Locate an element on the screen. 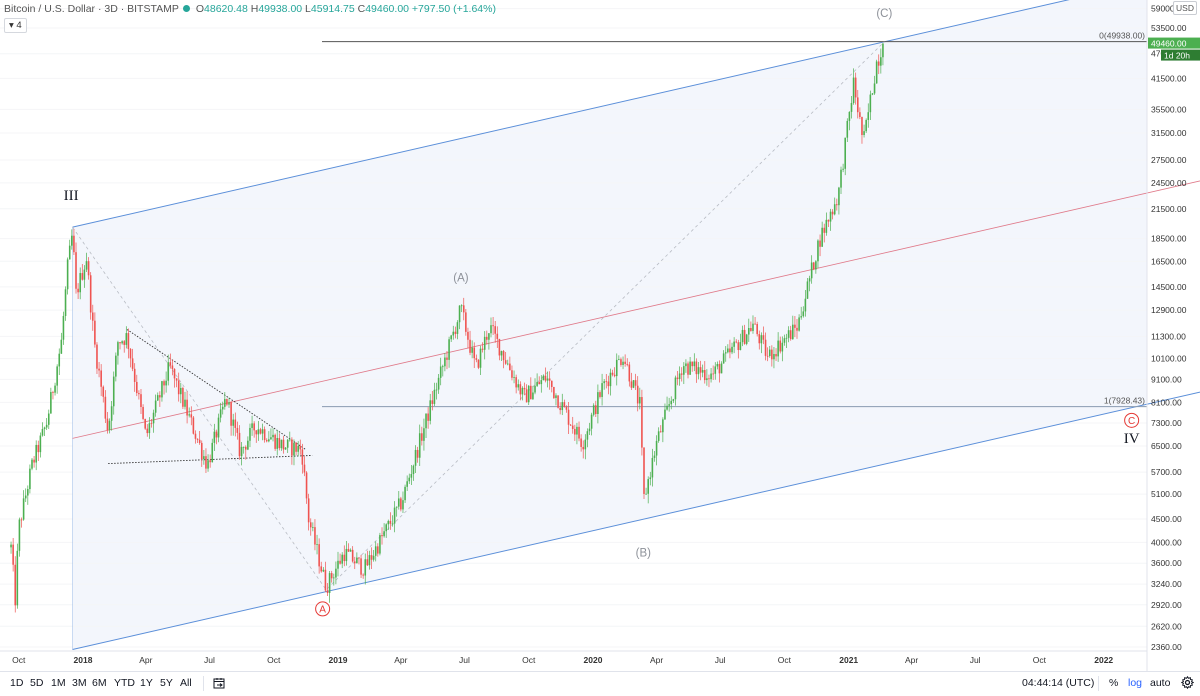 This screenshot has height=696, width=1200. market-status-dot-icon is located at coordinates (186, 8).